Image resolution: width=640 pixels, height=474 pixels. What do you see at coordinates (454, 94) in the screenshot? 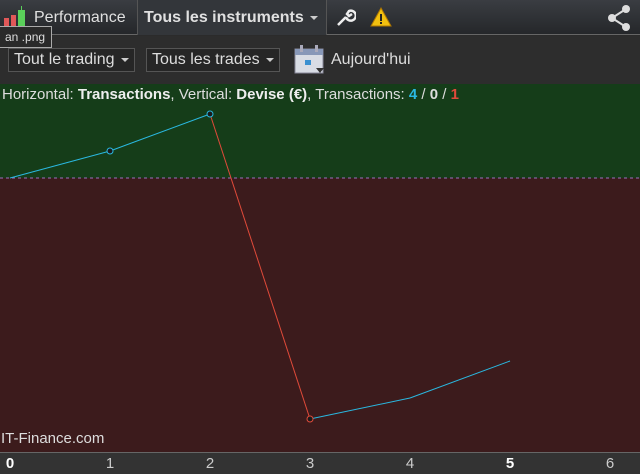
I see `loss-count: 1` at bounding box center [454, 94].